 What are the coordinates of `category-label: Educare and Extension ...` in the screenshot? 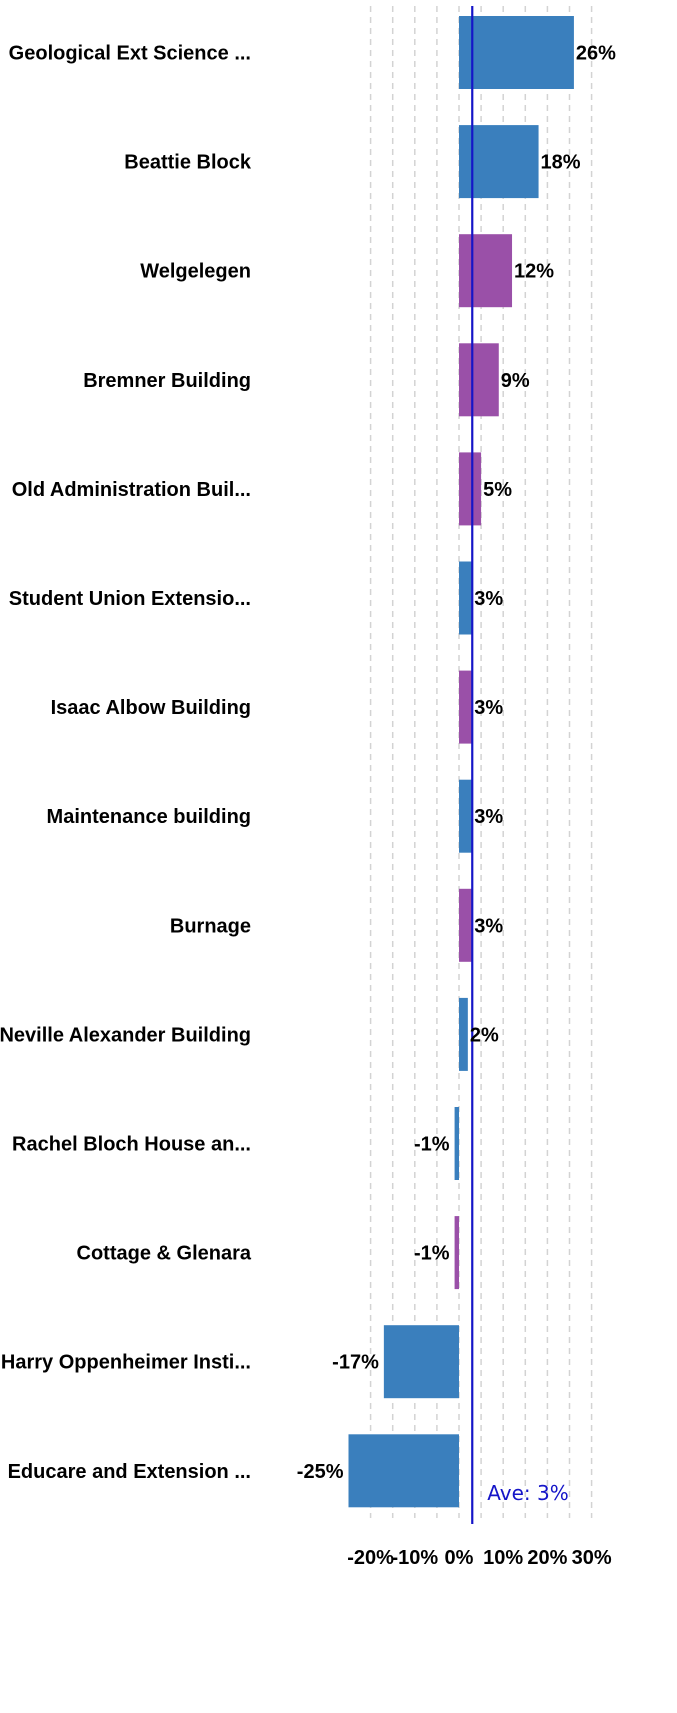 It's located at (129, 1472).